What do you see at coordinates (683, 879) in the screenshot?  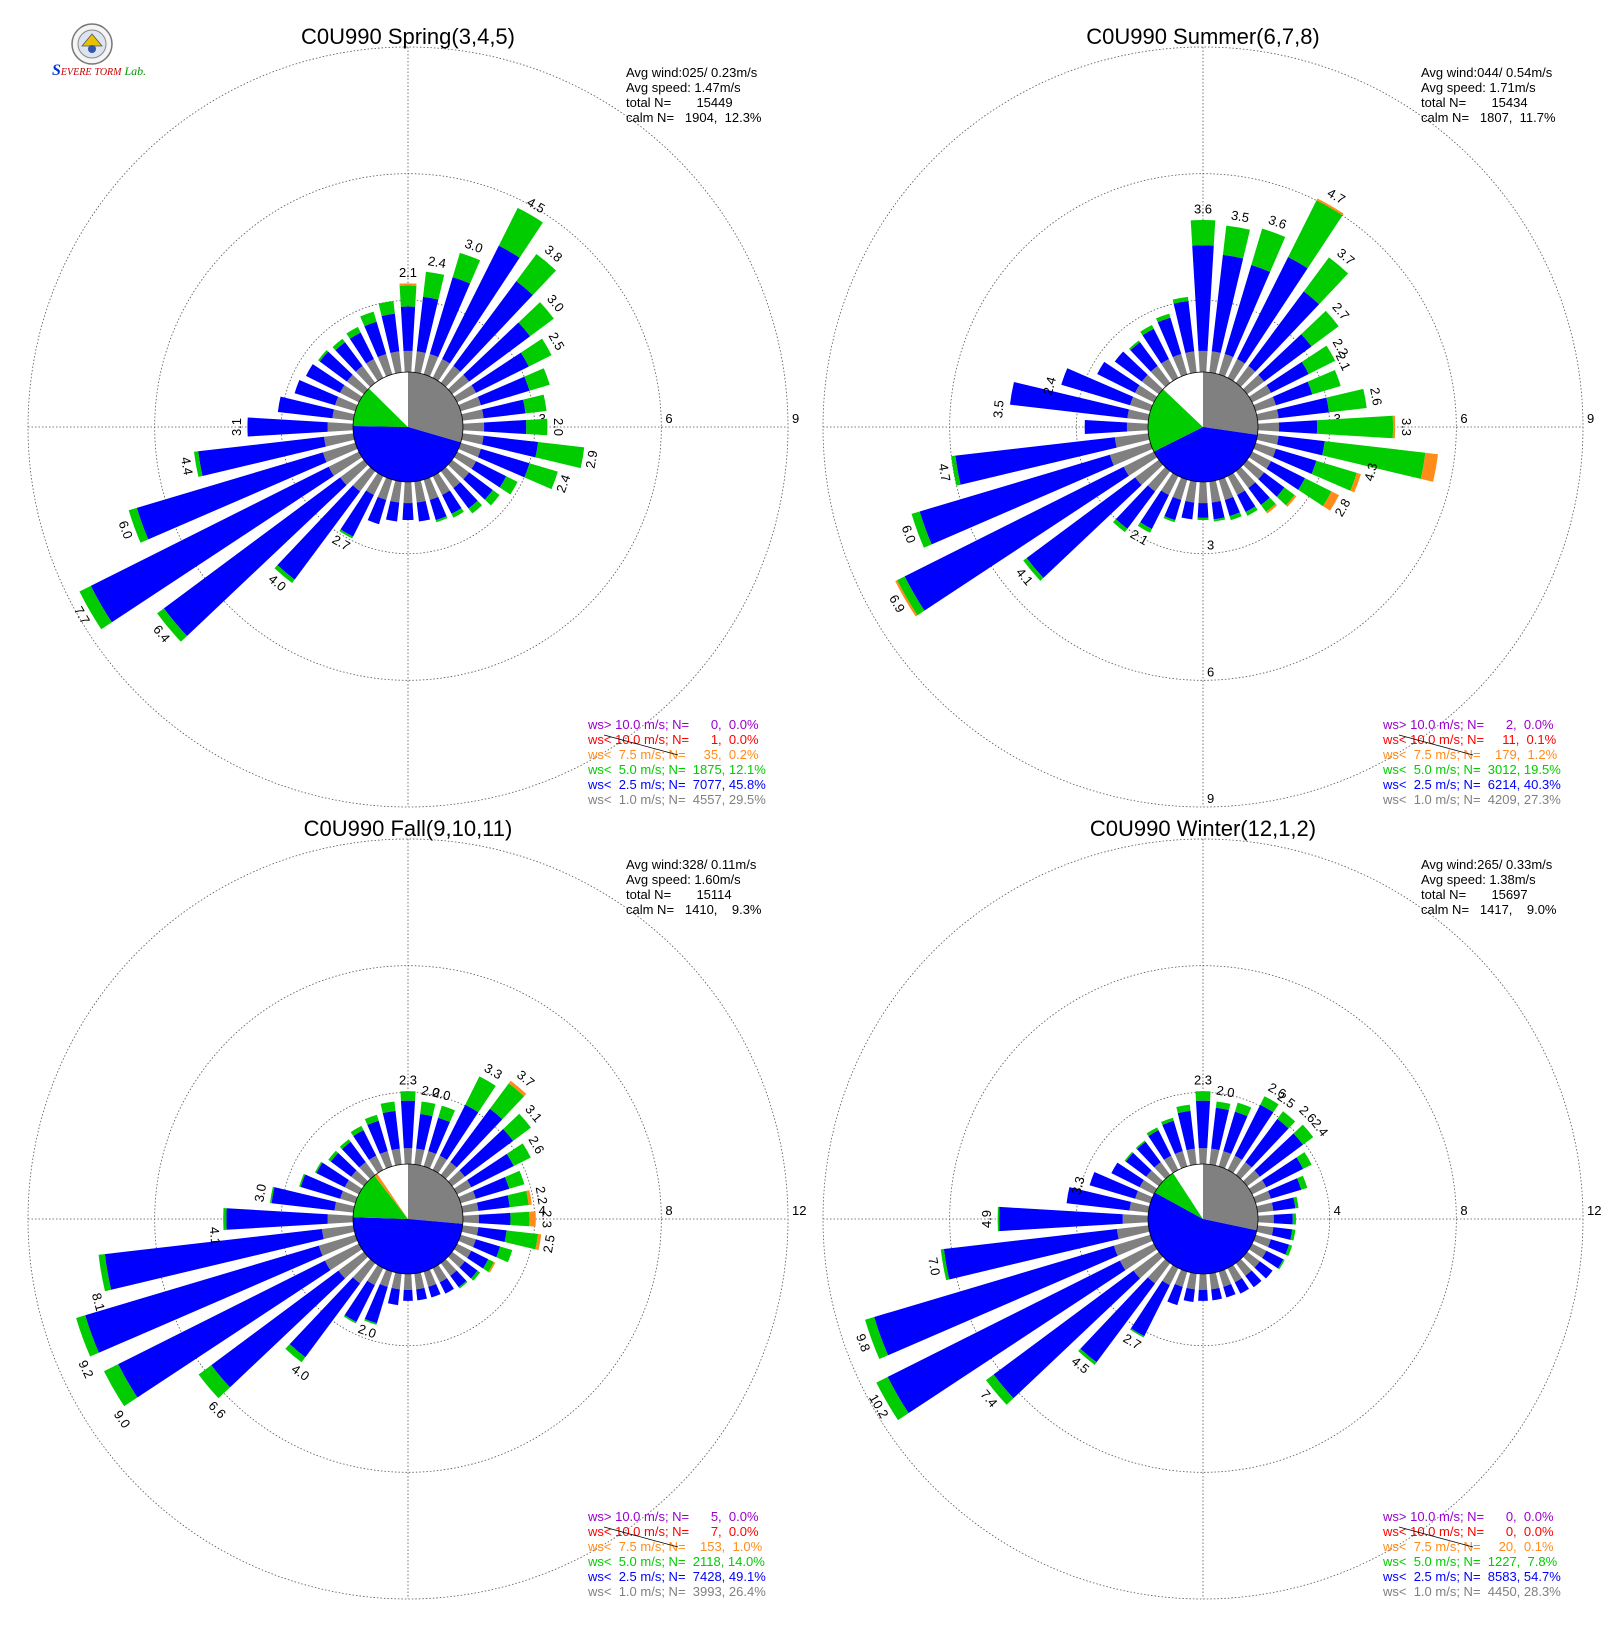 I see `stats-line: Avg speed: 1.60m/s` at bounding box center [683, 879].